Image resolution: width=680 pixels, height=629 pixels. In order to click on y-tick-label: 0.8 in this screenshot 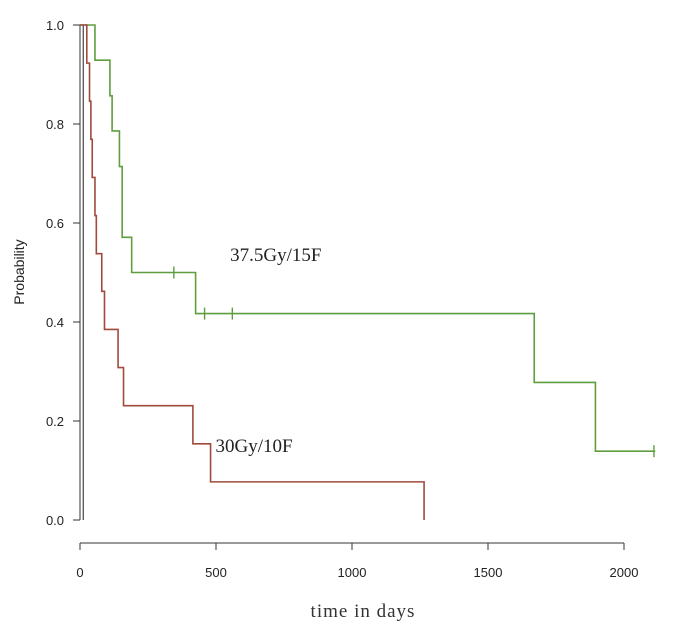, I will do `click(55, 124)`.